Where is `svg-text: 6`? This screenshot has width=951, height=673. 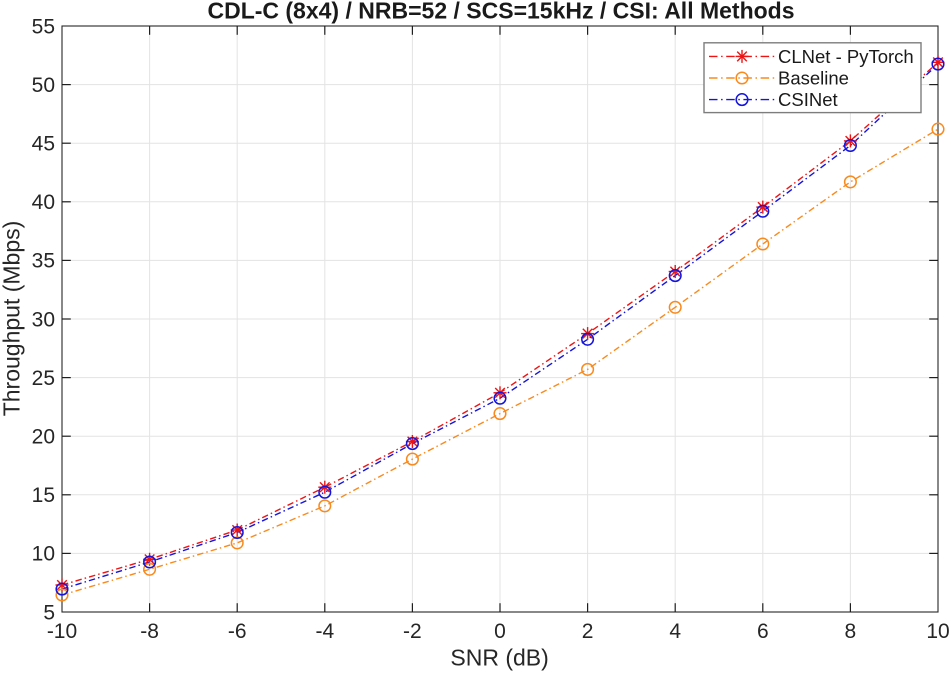 svg-text: 6 is located at coordinates (763, 631).